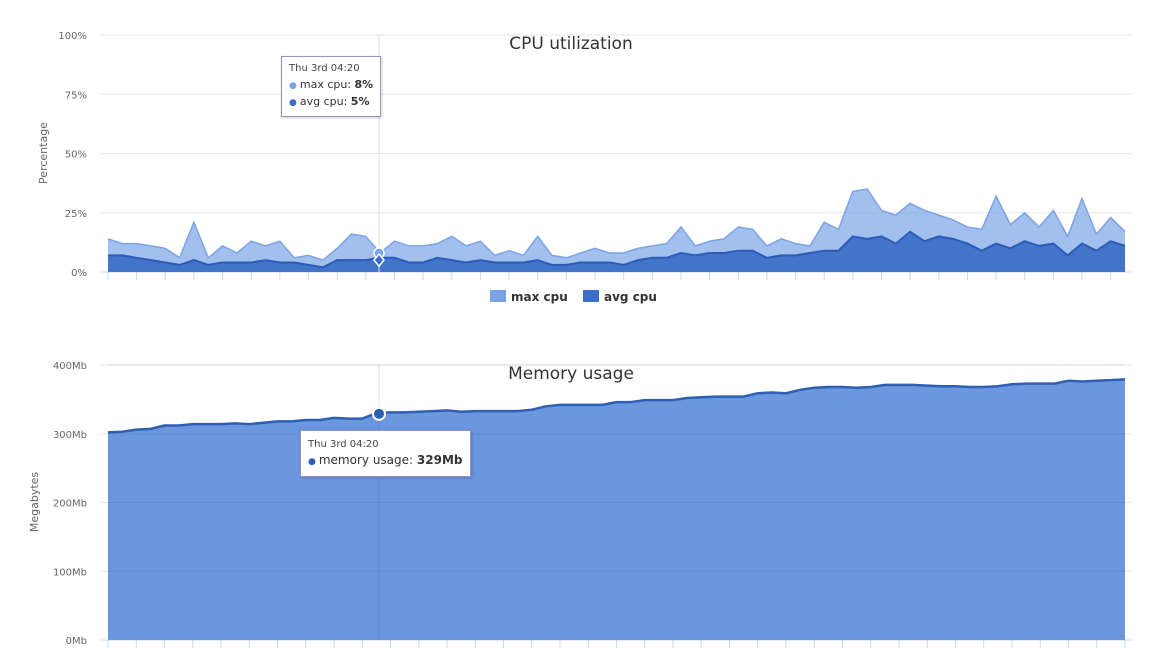  What do you see at coordinates (367, 460) in the screenshot?
I see `memory-tooltip-label: memory usage:` at bounding box center [367, 460].